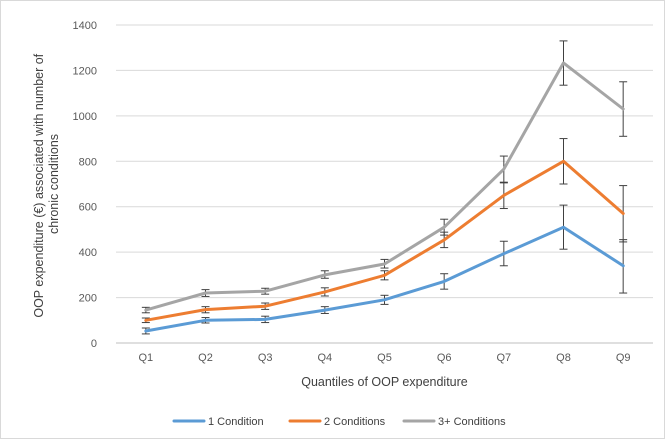 The height and width of the screenshot is (439, 665). Describe the element at coordinates (472, 422) in the screenshot. I see `legend-label: 3+ Conditions` at that location.